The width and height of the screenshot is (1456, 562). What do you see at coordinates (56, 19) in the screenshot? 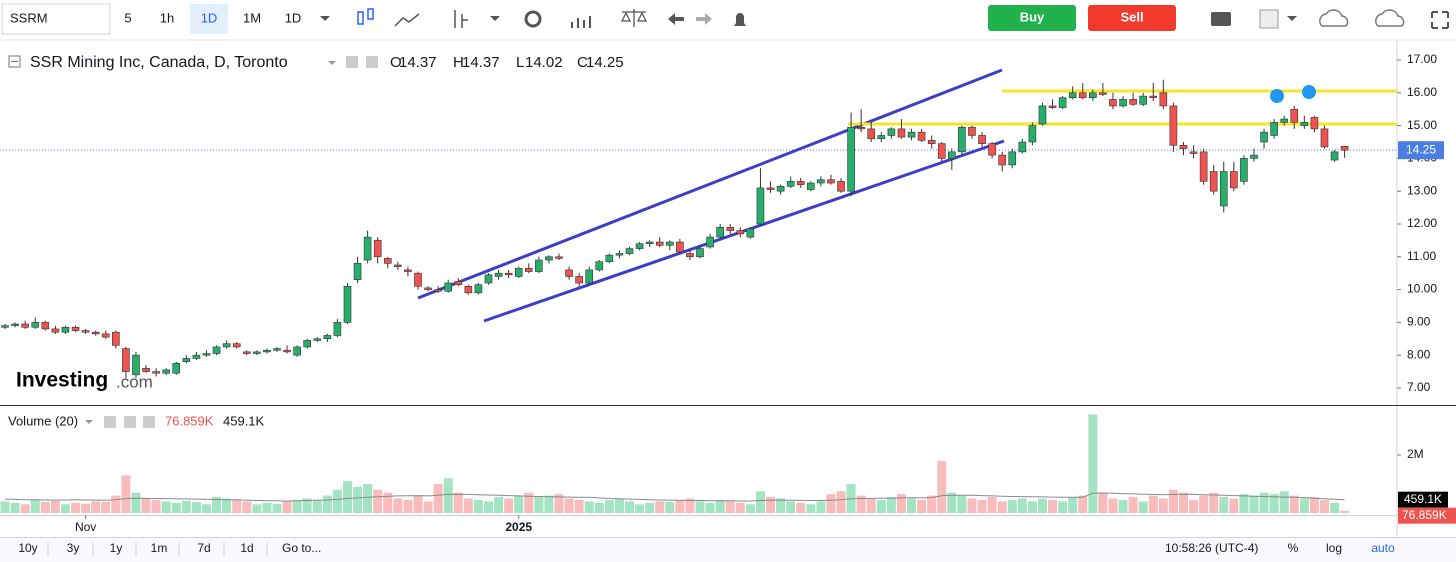
I see `symbol-box` at bounding box center [56, 19].